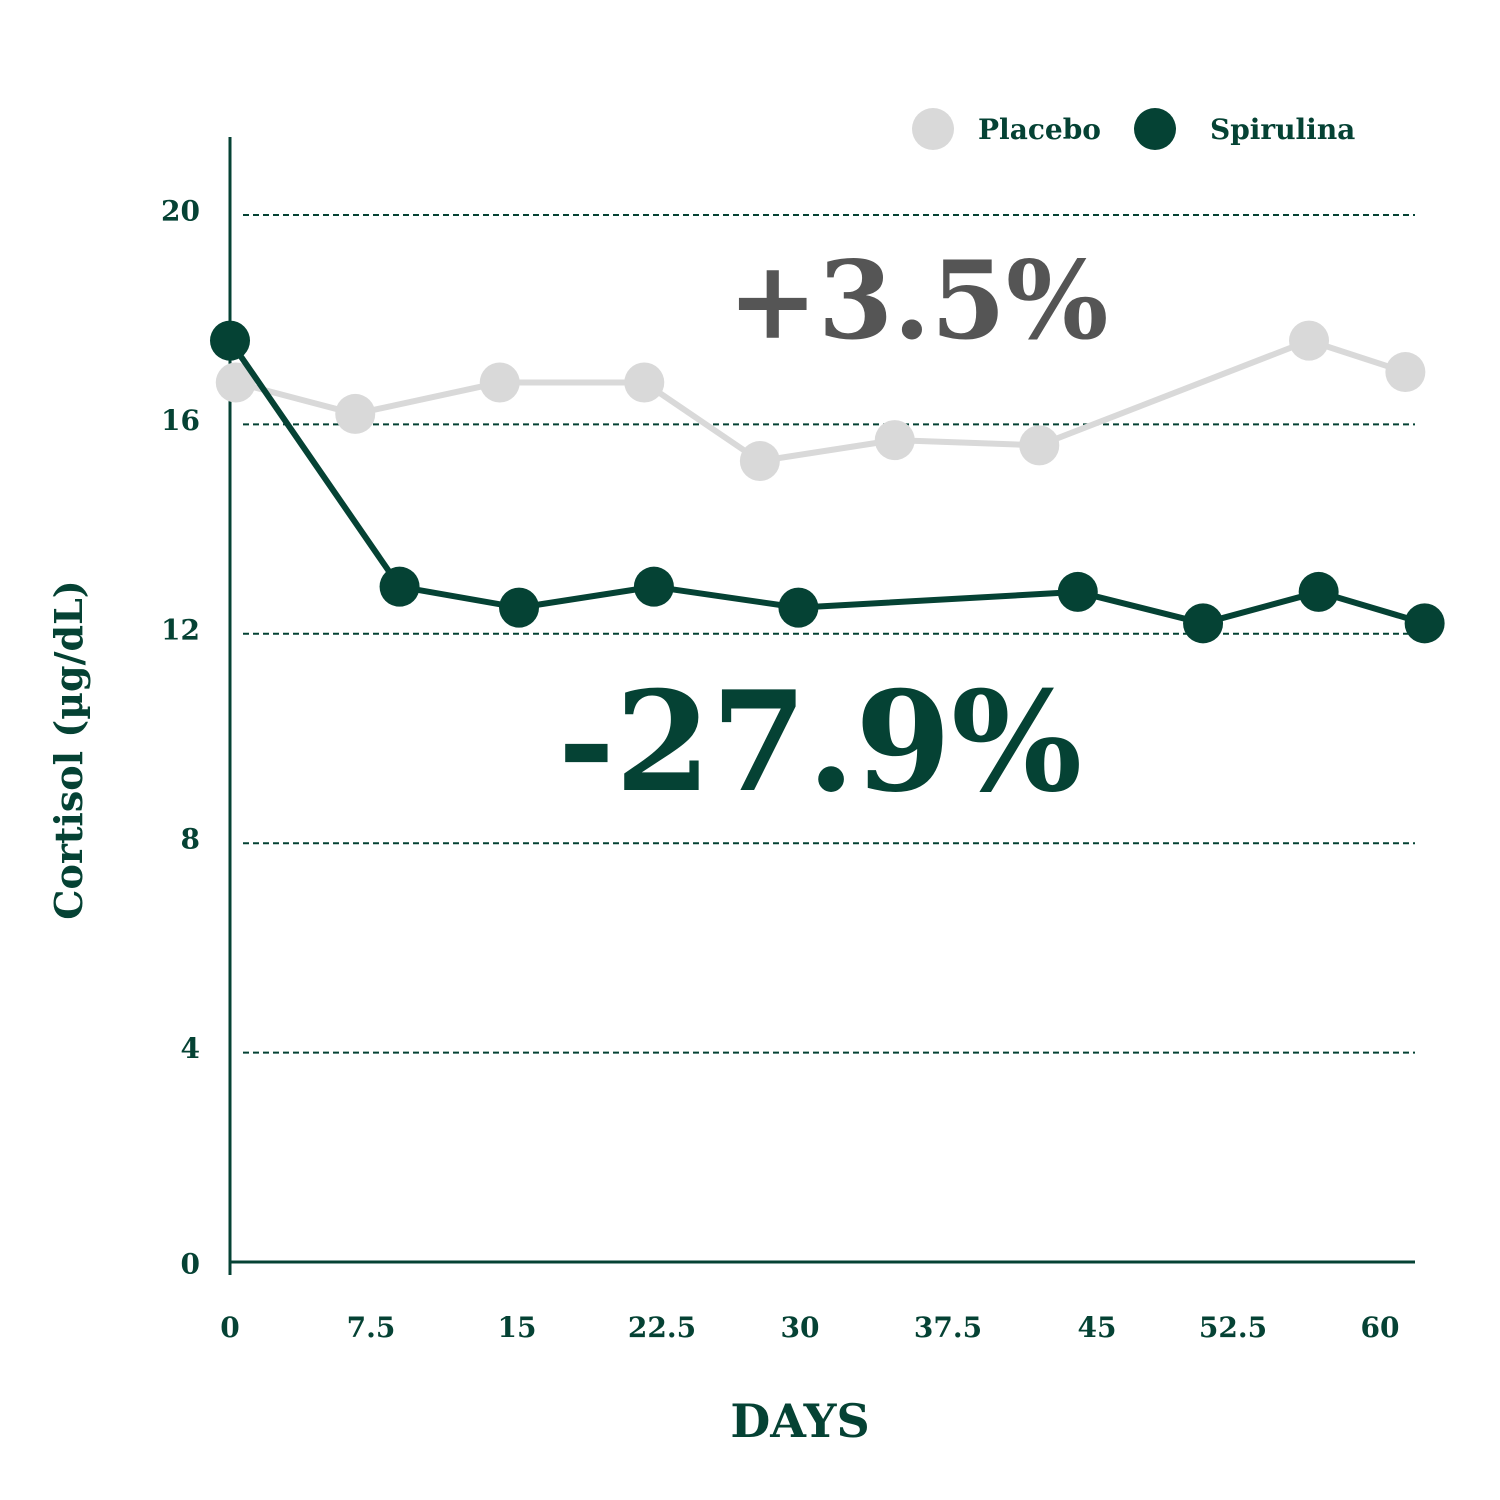 This screenshot has height=1500, width=1500. I want to click on series-placebo, so click(820, 401).